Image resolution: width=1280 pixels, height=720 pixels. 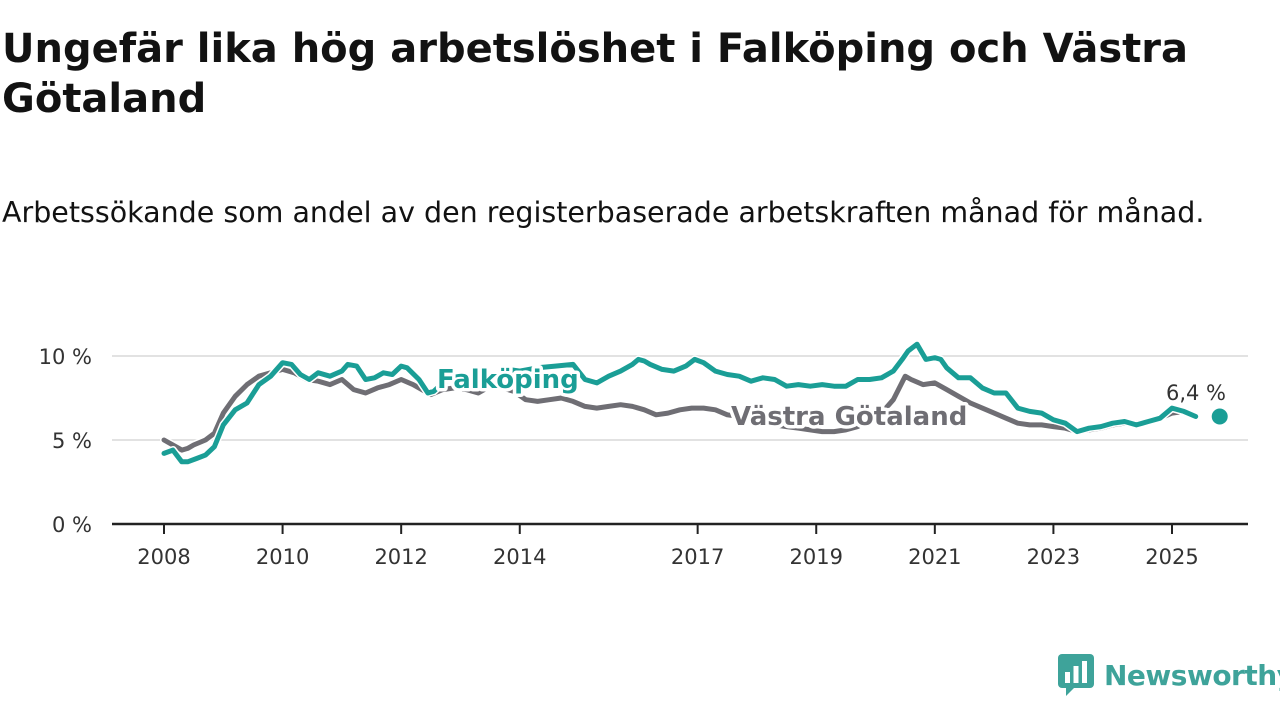 What do you see at coordinates (697, 557) in the screenshot?
I see `x-tick-label: 2017` at bounding box center [697, 557].